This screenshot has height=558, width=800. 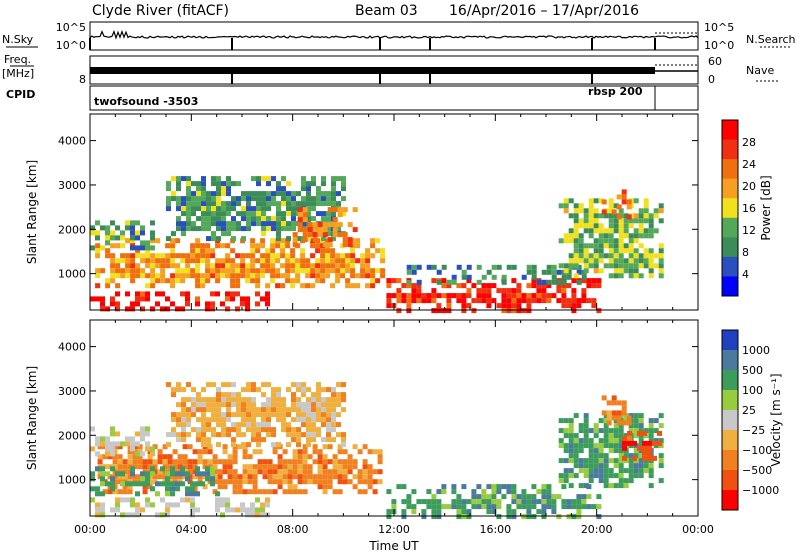 I want to click on nsky-line, so click(x=394, y=34).